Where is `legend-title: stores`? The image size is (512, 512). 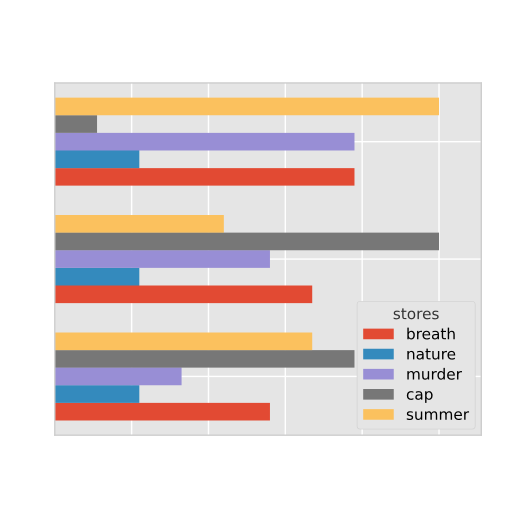
legend-title: stores is located at coordinates (416, 314).